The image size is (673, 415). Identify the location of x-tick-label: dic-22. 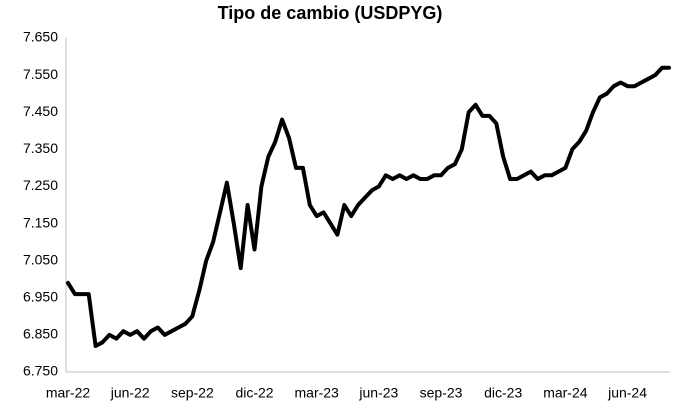
(254, 393).